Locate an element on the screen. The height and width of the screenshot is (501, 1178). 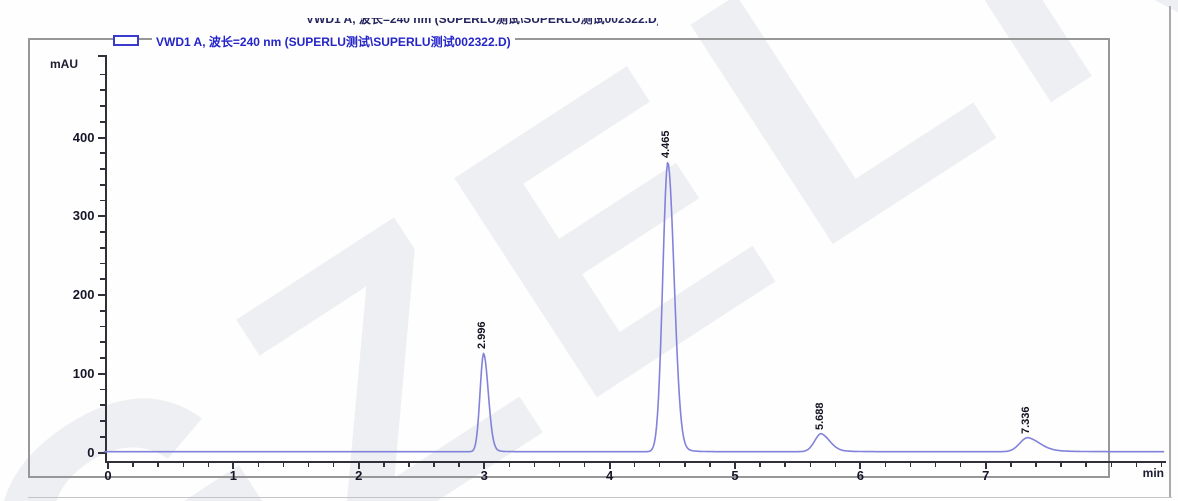
window-bottom-edge is located at coordinates (600, 497).